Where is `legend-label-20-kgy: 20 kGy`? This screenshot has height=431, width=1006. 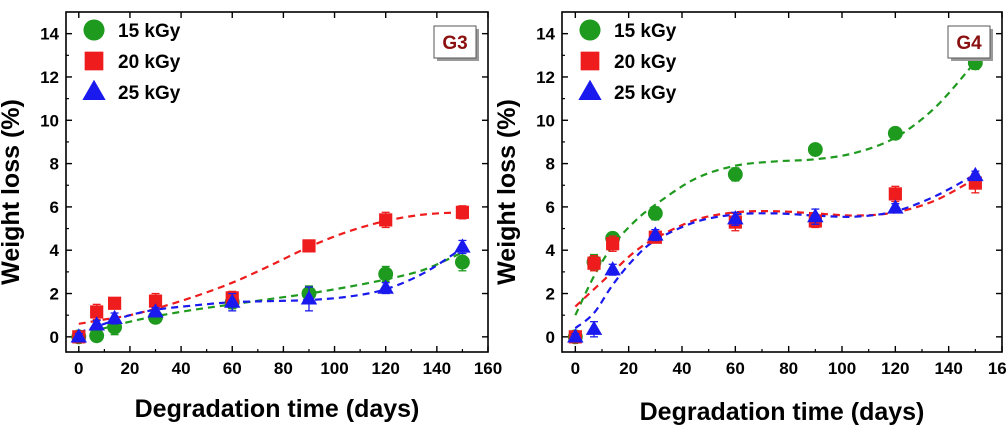
legend-label-20-kgy: 20 kGy is located at coordinates (645, 62).